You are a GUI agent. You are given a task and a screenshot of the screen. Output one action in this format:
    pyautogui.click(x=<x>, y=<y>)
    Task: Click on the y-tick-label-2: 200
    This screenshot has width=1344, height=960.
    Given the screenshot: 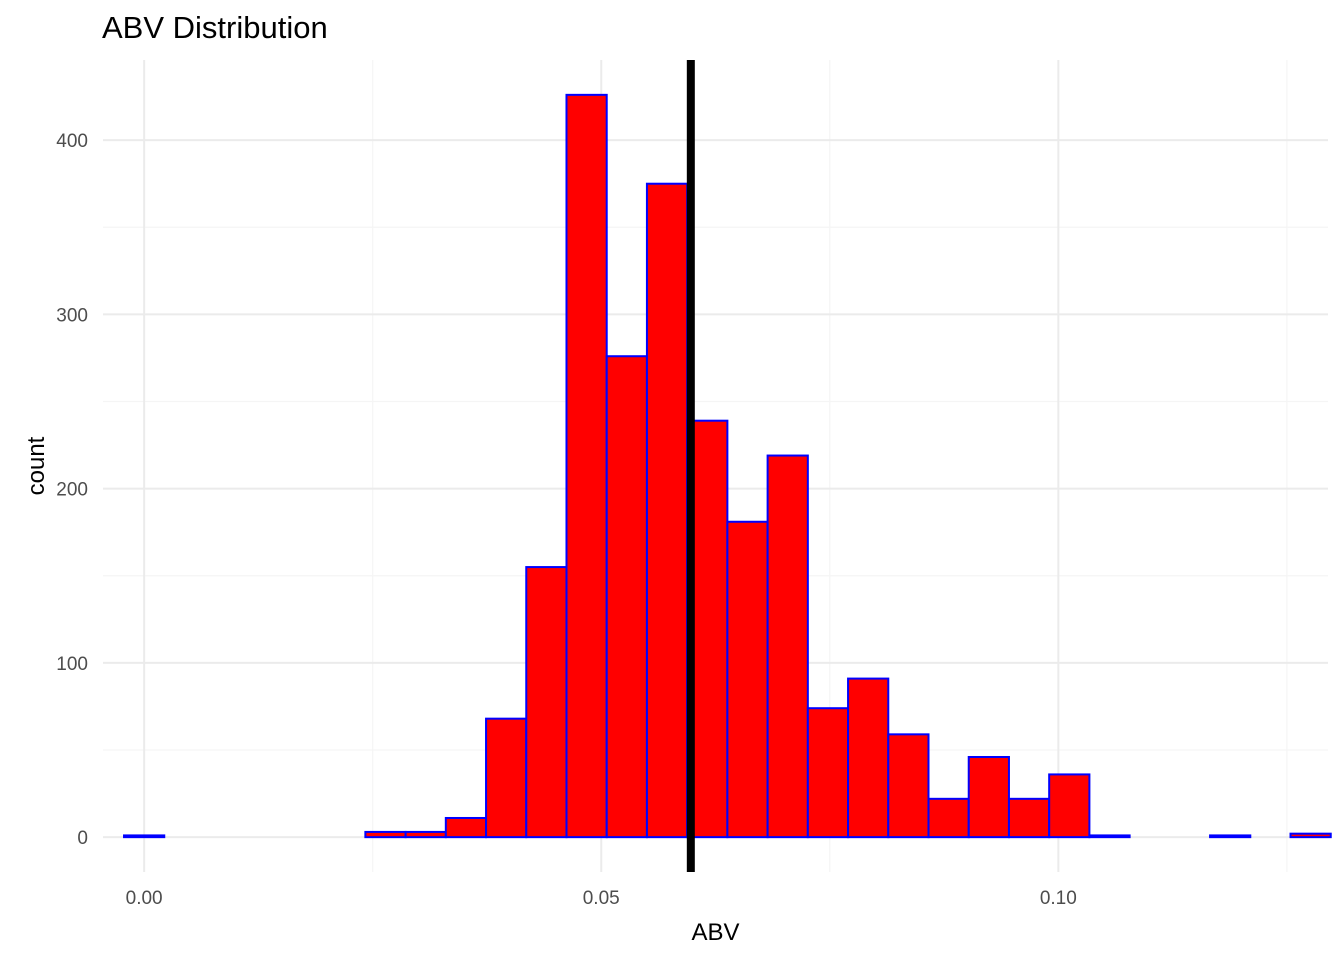 What is the action you would take?
    pyautogui.click(x=72, y=490)
    